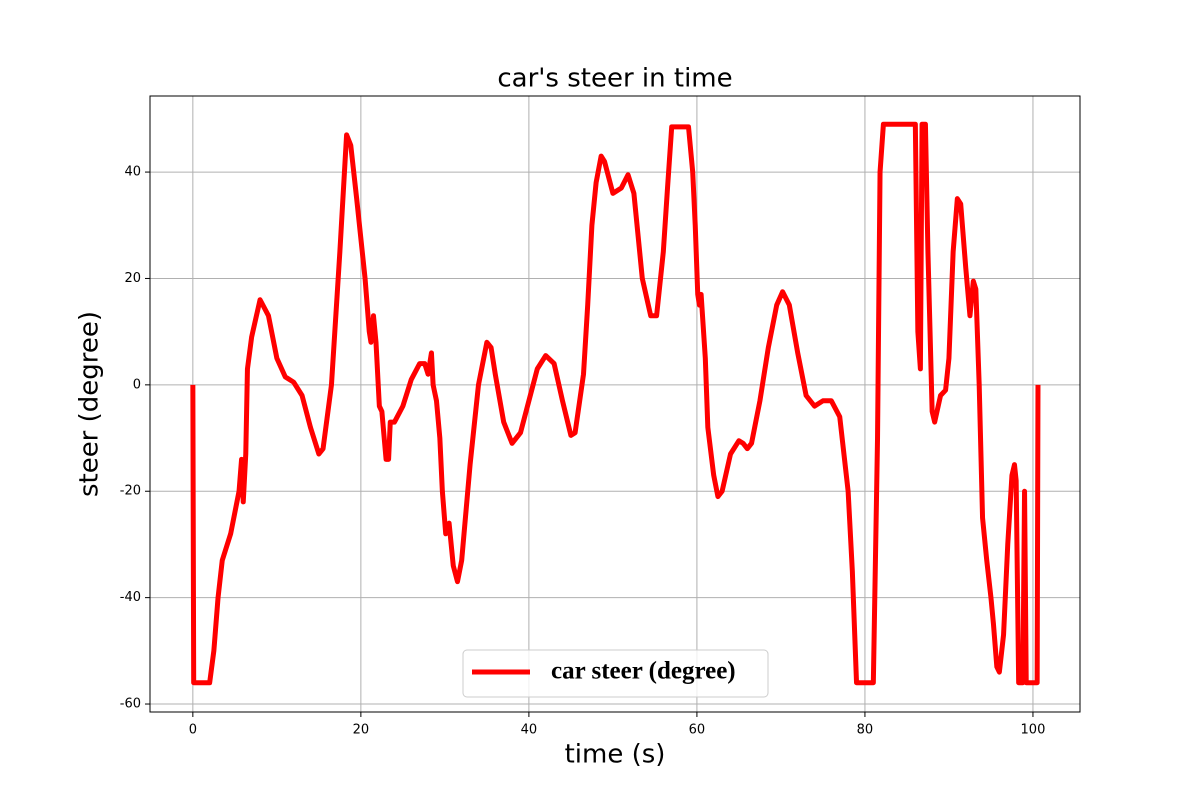 The width and height of the screenshot is (1200, 800). Describe the element at coordinates (697, 730) in the screenshot. I see `x-tick-label: 60` at that location.